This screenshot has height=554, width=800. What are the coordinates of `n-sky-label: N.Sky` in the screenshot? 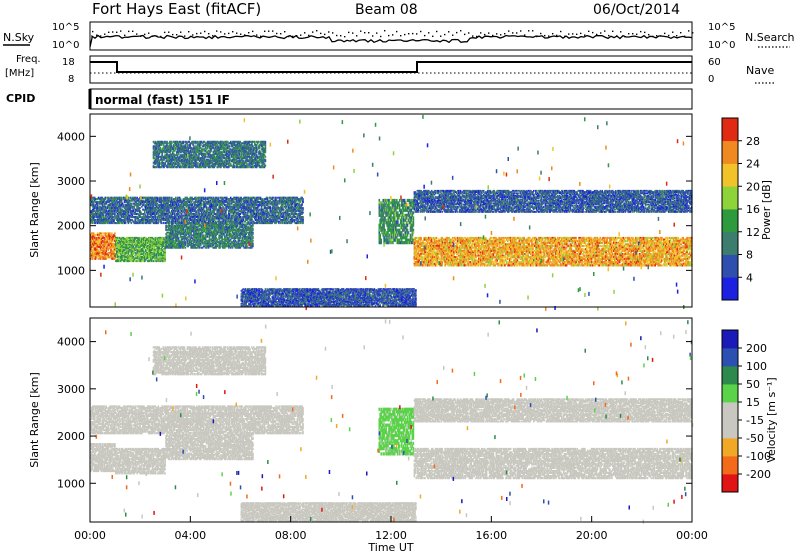 It's located at (19, 37).